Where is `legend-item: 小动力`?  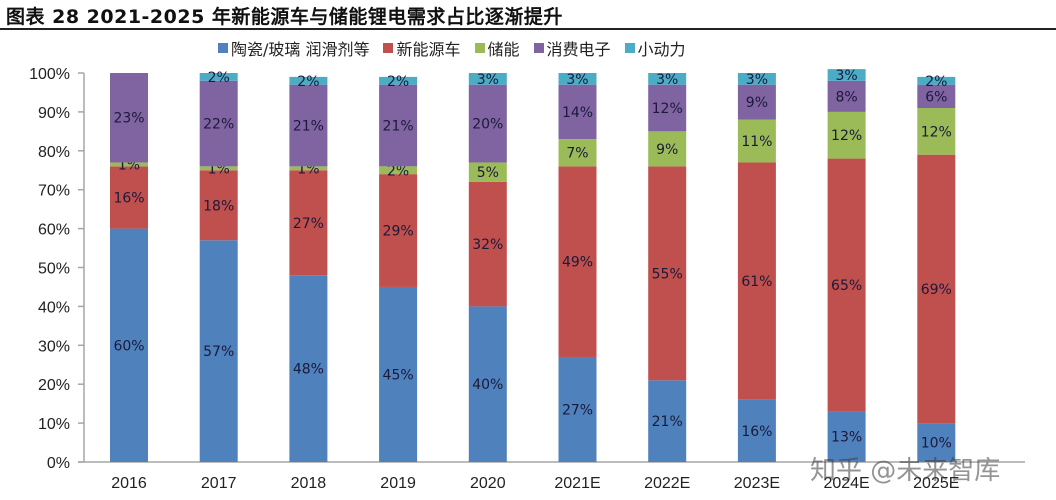
legend-item: 小动力 is located at coordinates (655, 48).